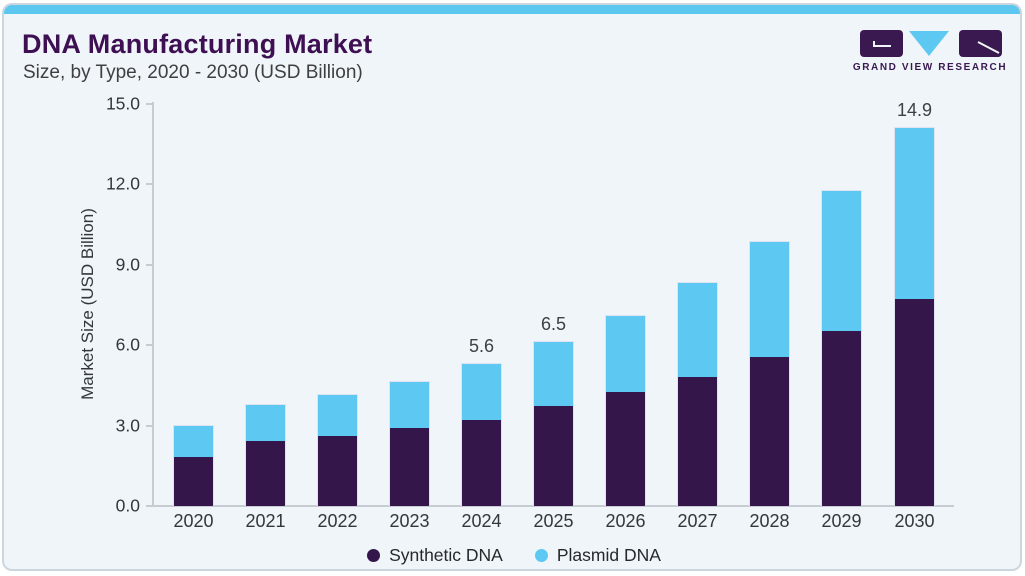 The width and height of the screenshot is (1025, 576). I want to click on bar-2021, so click(265, 455).